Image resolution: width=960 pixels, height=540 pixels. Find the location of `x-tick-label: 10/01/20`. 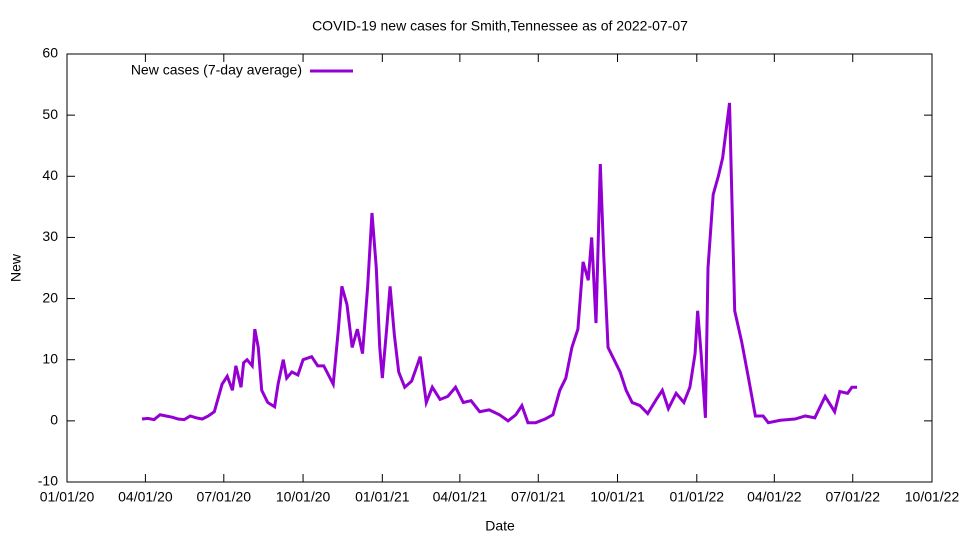

x-tick-label: 10/01/20 is located at coordinates (303, 497).